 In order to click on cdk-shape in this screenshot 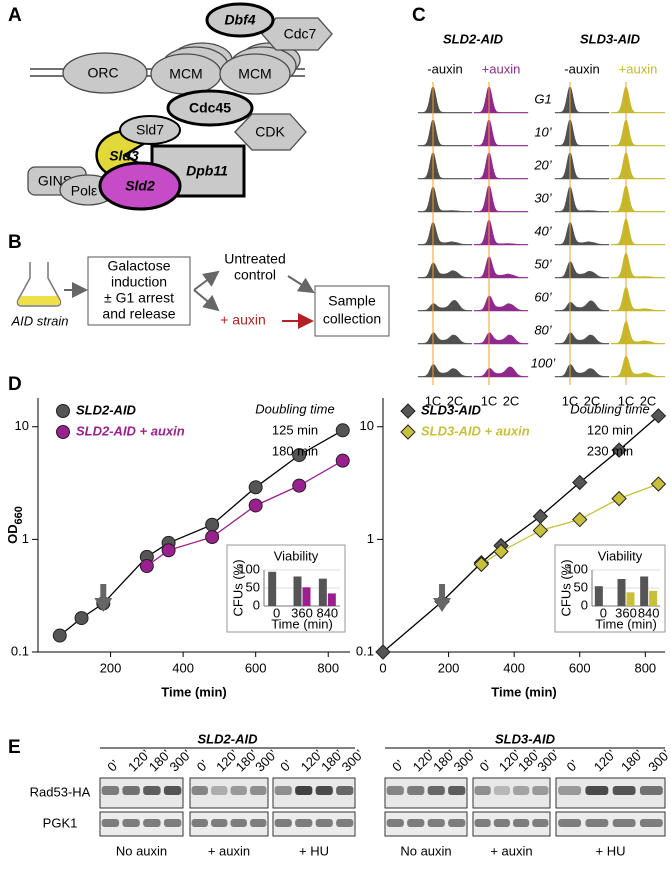, I will do `click(270, 132)`.